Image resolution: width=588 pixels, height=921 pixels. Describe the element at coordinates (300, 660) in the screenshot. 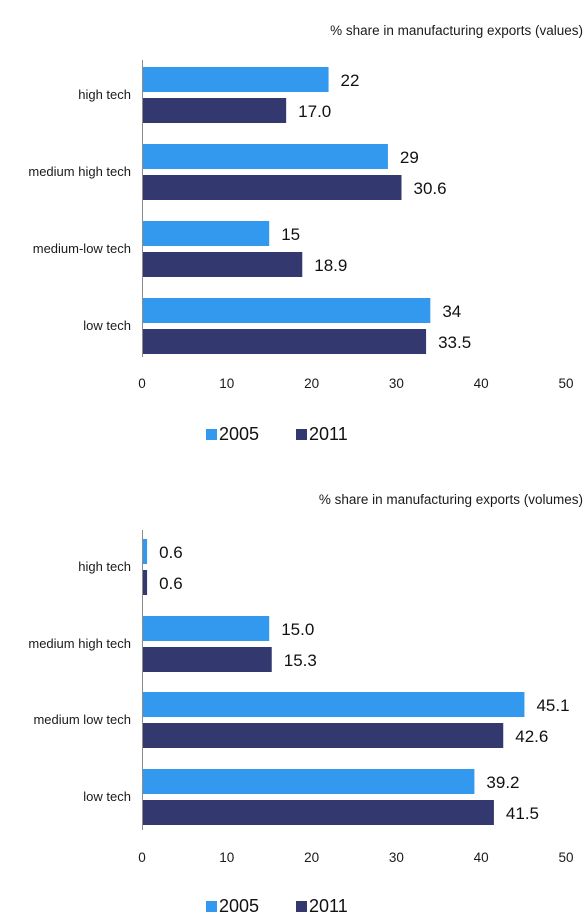

I see `value-label-2011-1: 15.3` at that location.